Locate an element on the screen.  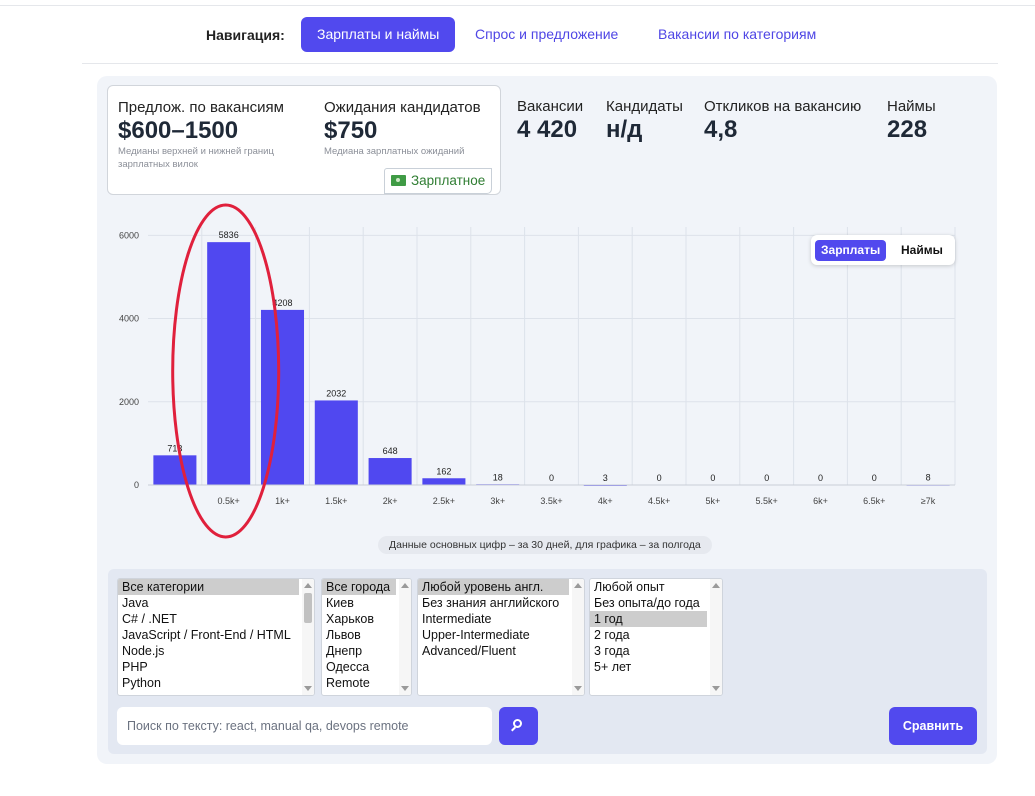
listbox-option: Python is located at coordinates (141, 683).